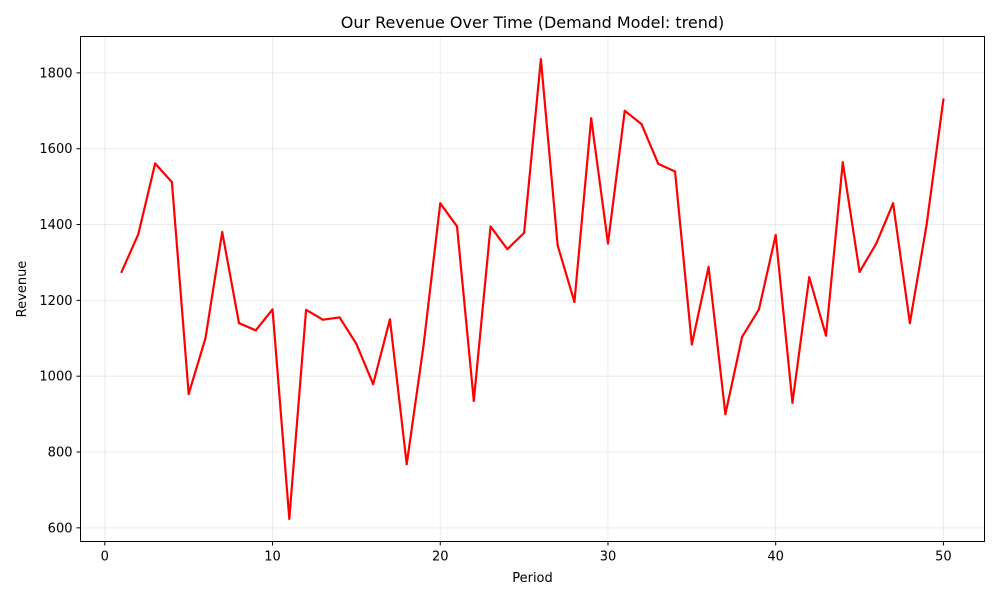  What do you see at coordinates (55, 149) in the screenshot?
I see `y-tick-label: 1600` at bounding box center [55, 149].